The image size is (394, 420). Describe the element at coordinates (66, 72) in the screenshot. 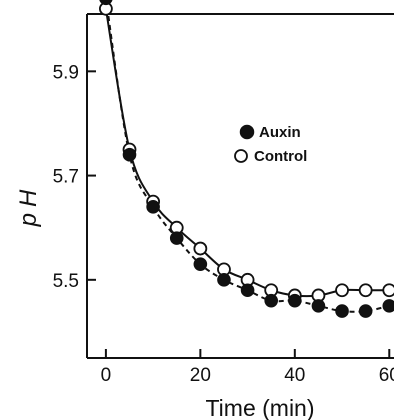

I see `y-tick-label: 5.9` at that location.